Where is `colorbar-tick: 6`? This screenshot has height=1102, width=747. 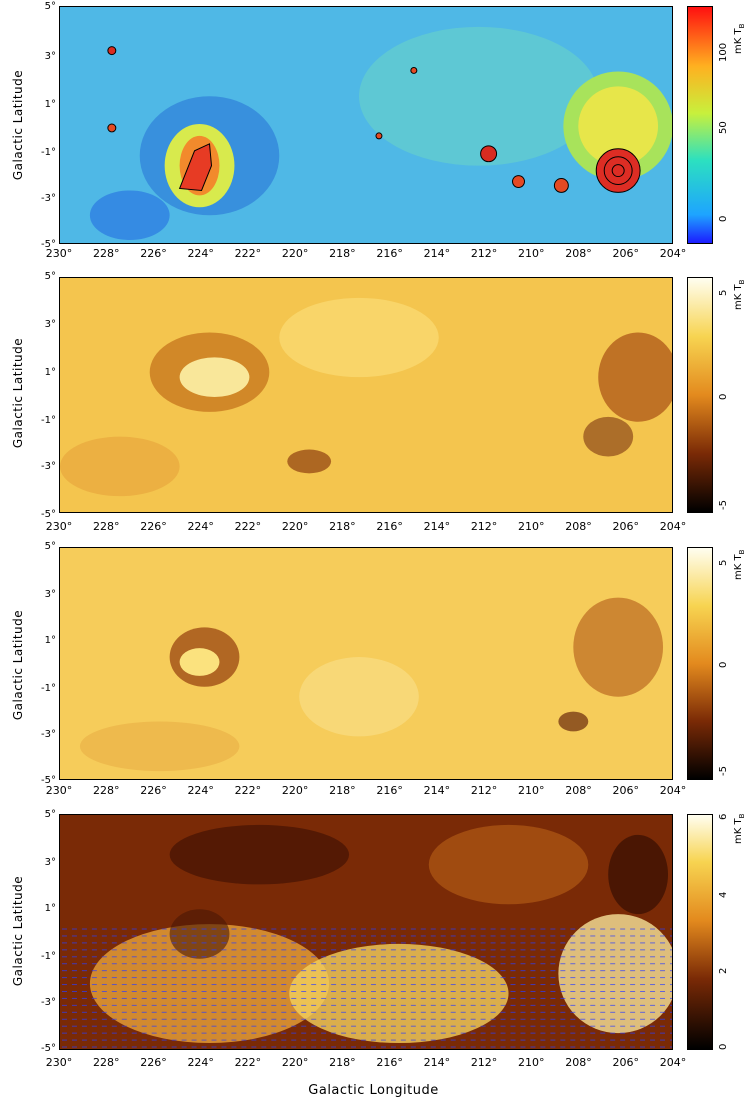
colorbar-tick: 6 is located at coordinates (723, 816).